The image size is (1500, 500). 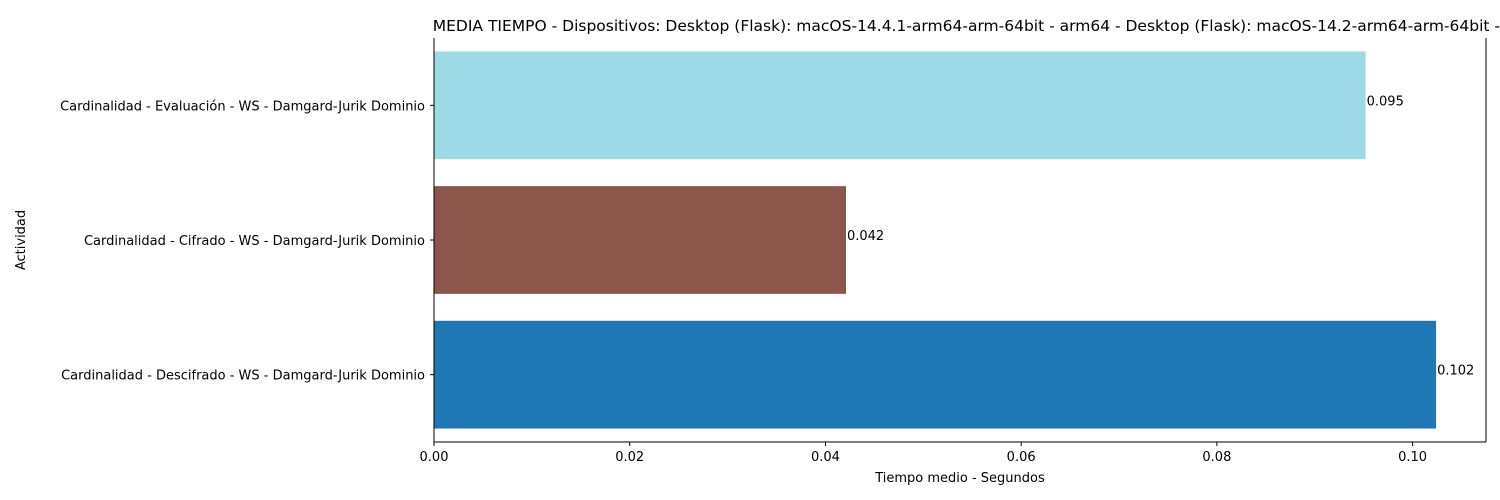 I want to click on x-tick-label: 0.06, so click(x=1021, y=457).